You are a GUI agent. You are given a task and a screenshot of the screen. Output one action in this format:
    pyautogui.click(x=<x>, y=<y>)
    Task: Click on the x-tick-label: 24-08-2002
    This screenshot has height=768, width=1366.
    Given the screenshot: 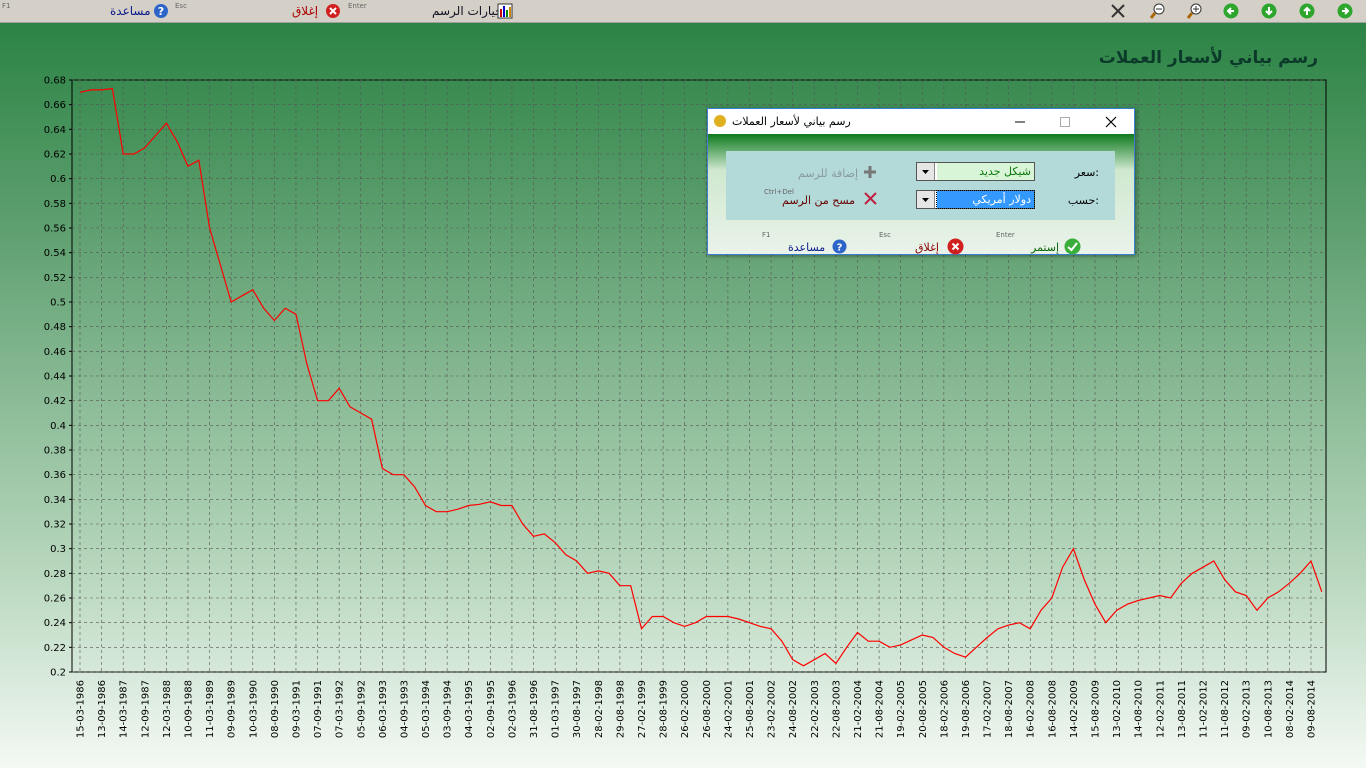 What is the action you would take?
    pyautogui.click(x=793, y=709)
    